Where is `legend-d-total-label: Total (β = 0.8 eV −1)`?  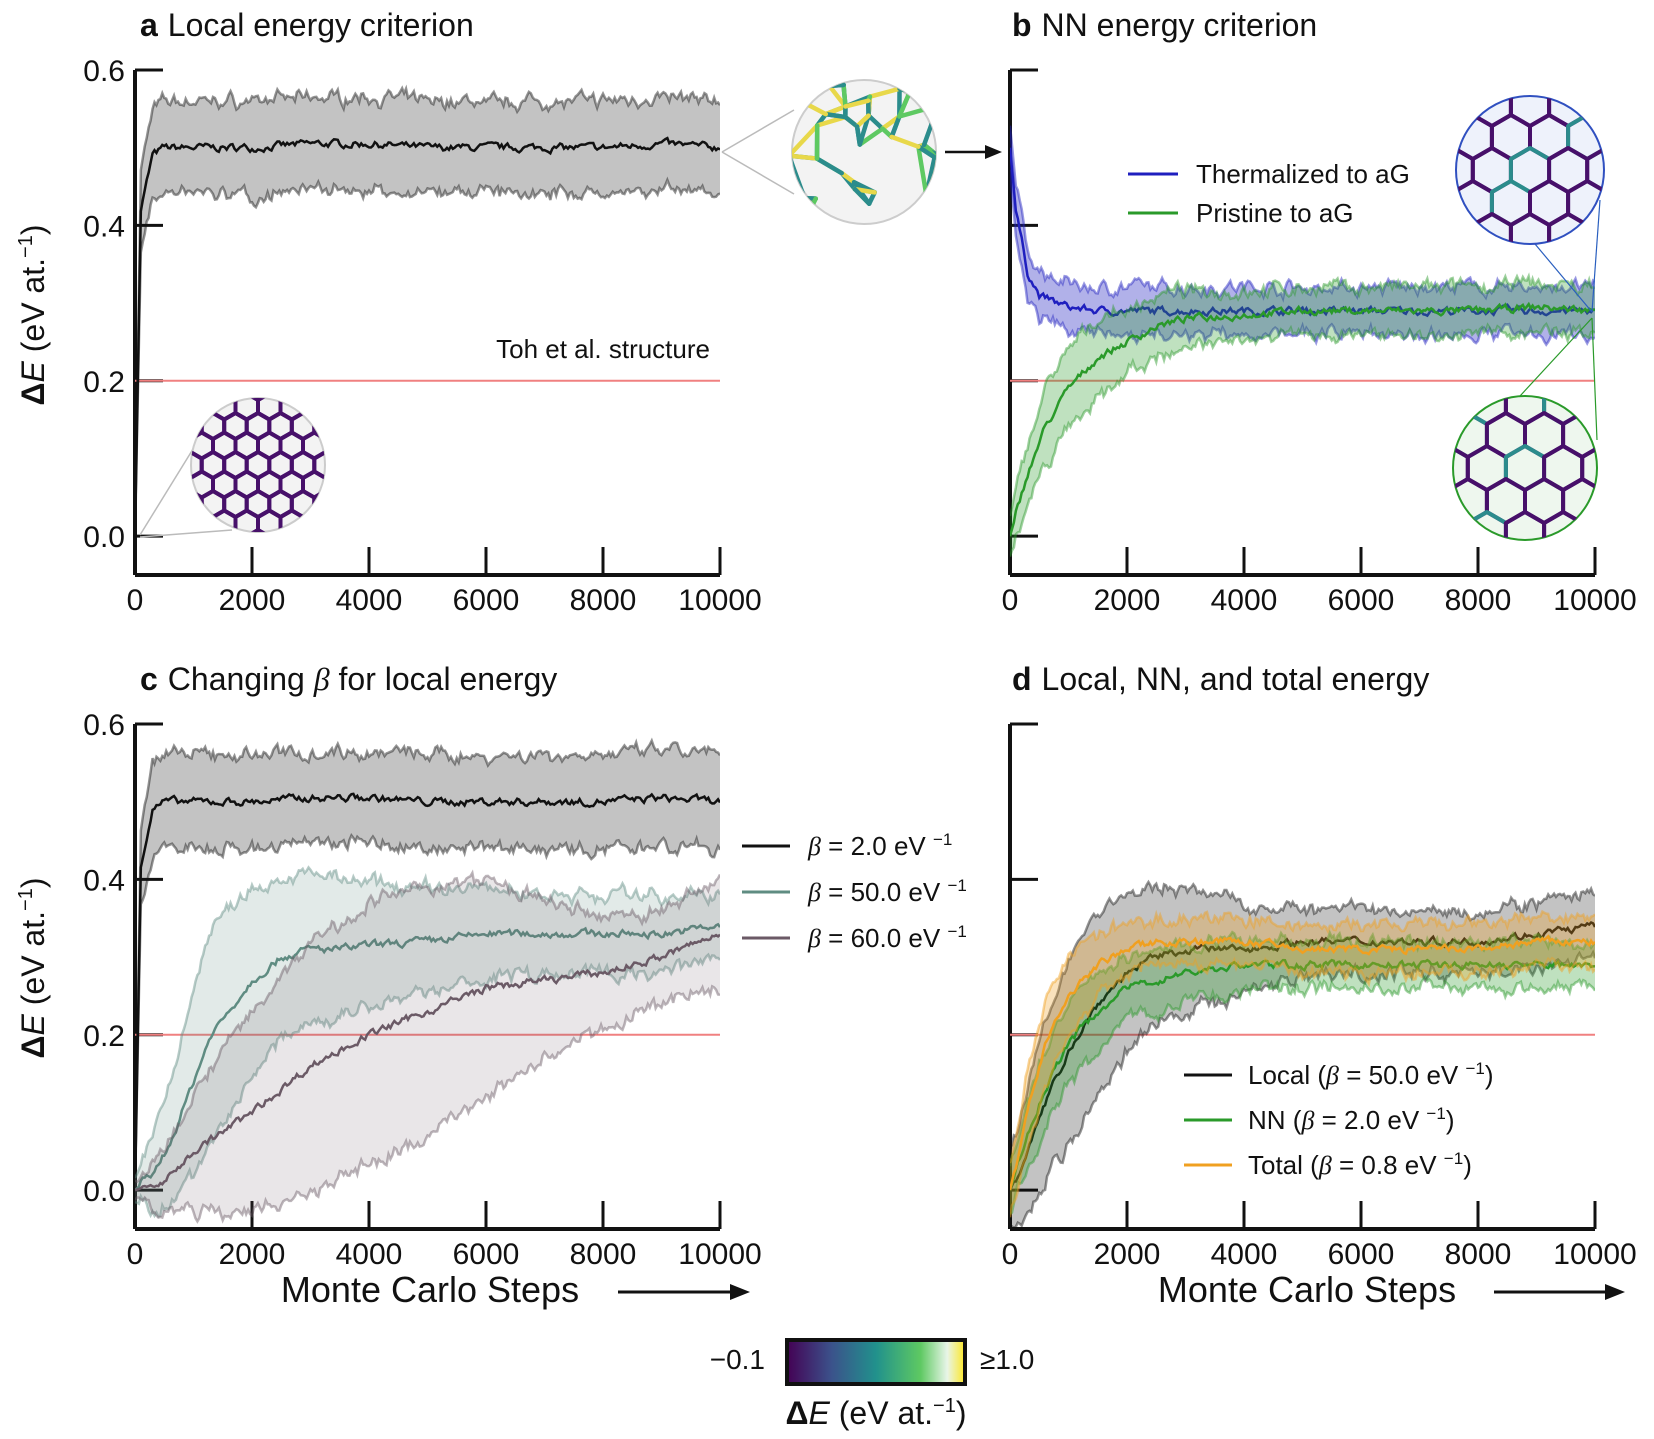
legend-d-total-label: Total (β = 0.8 eV −1) is located at coordinates (1360, 1164).